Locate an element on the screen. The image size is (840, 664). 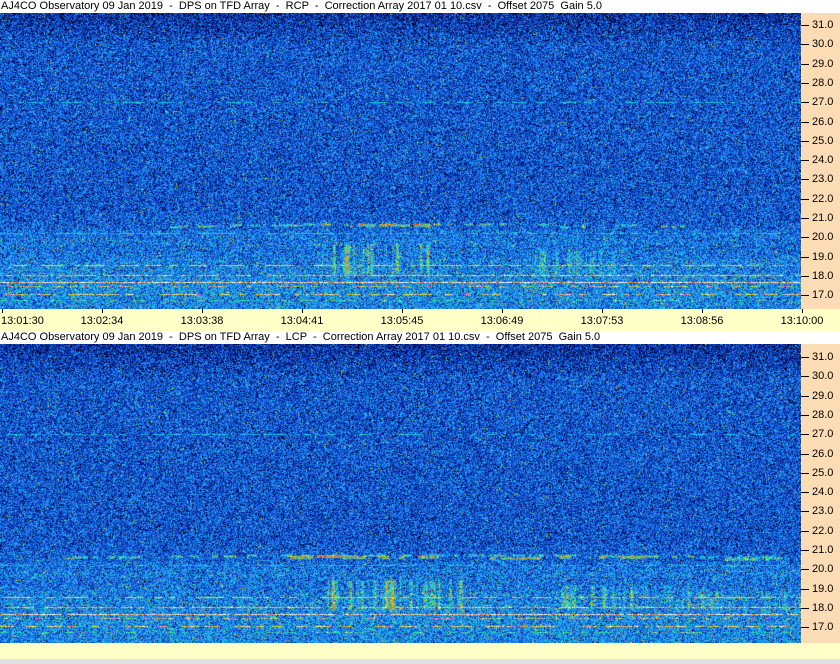
time-tick-label: 13:04:41 is located at coordinates (302, 321).